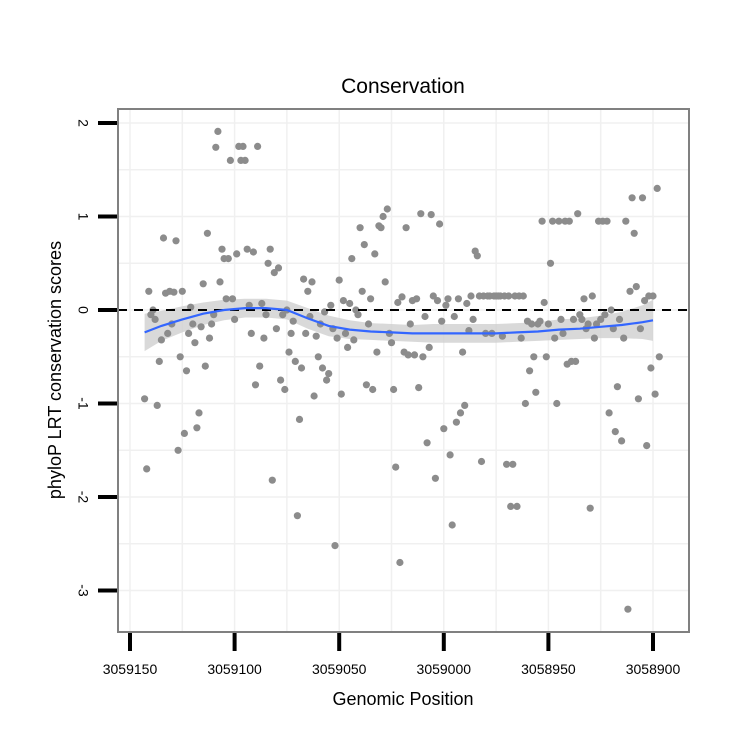 This screenshot has width=750, height=750. I want to click on x-tick-label: 3059000, so click(444, 669).